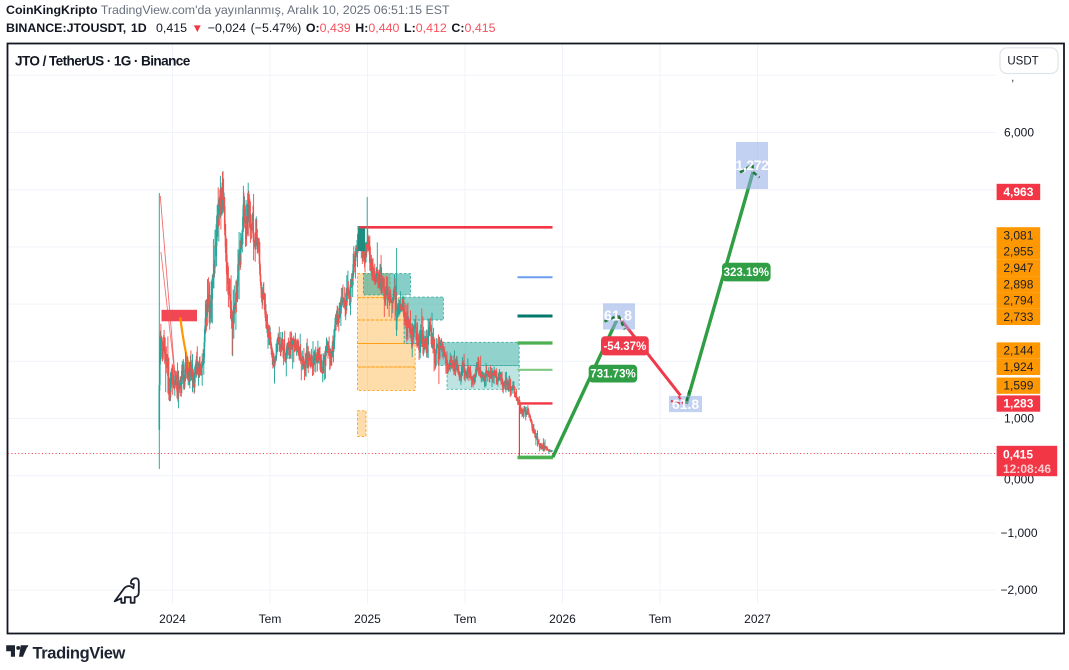 The width and height of the screenshot is (1069, 670). I want to click on svg-text: 1,283, so click(1018, 404).